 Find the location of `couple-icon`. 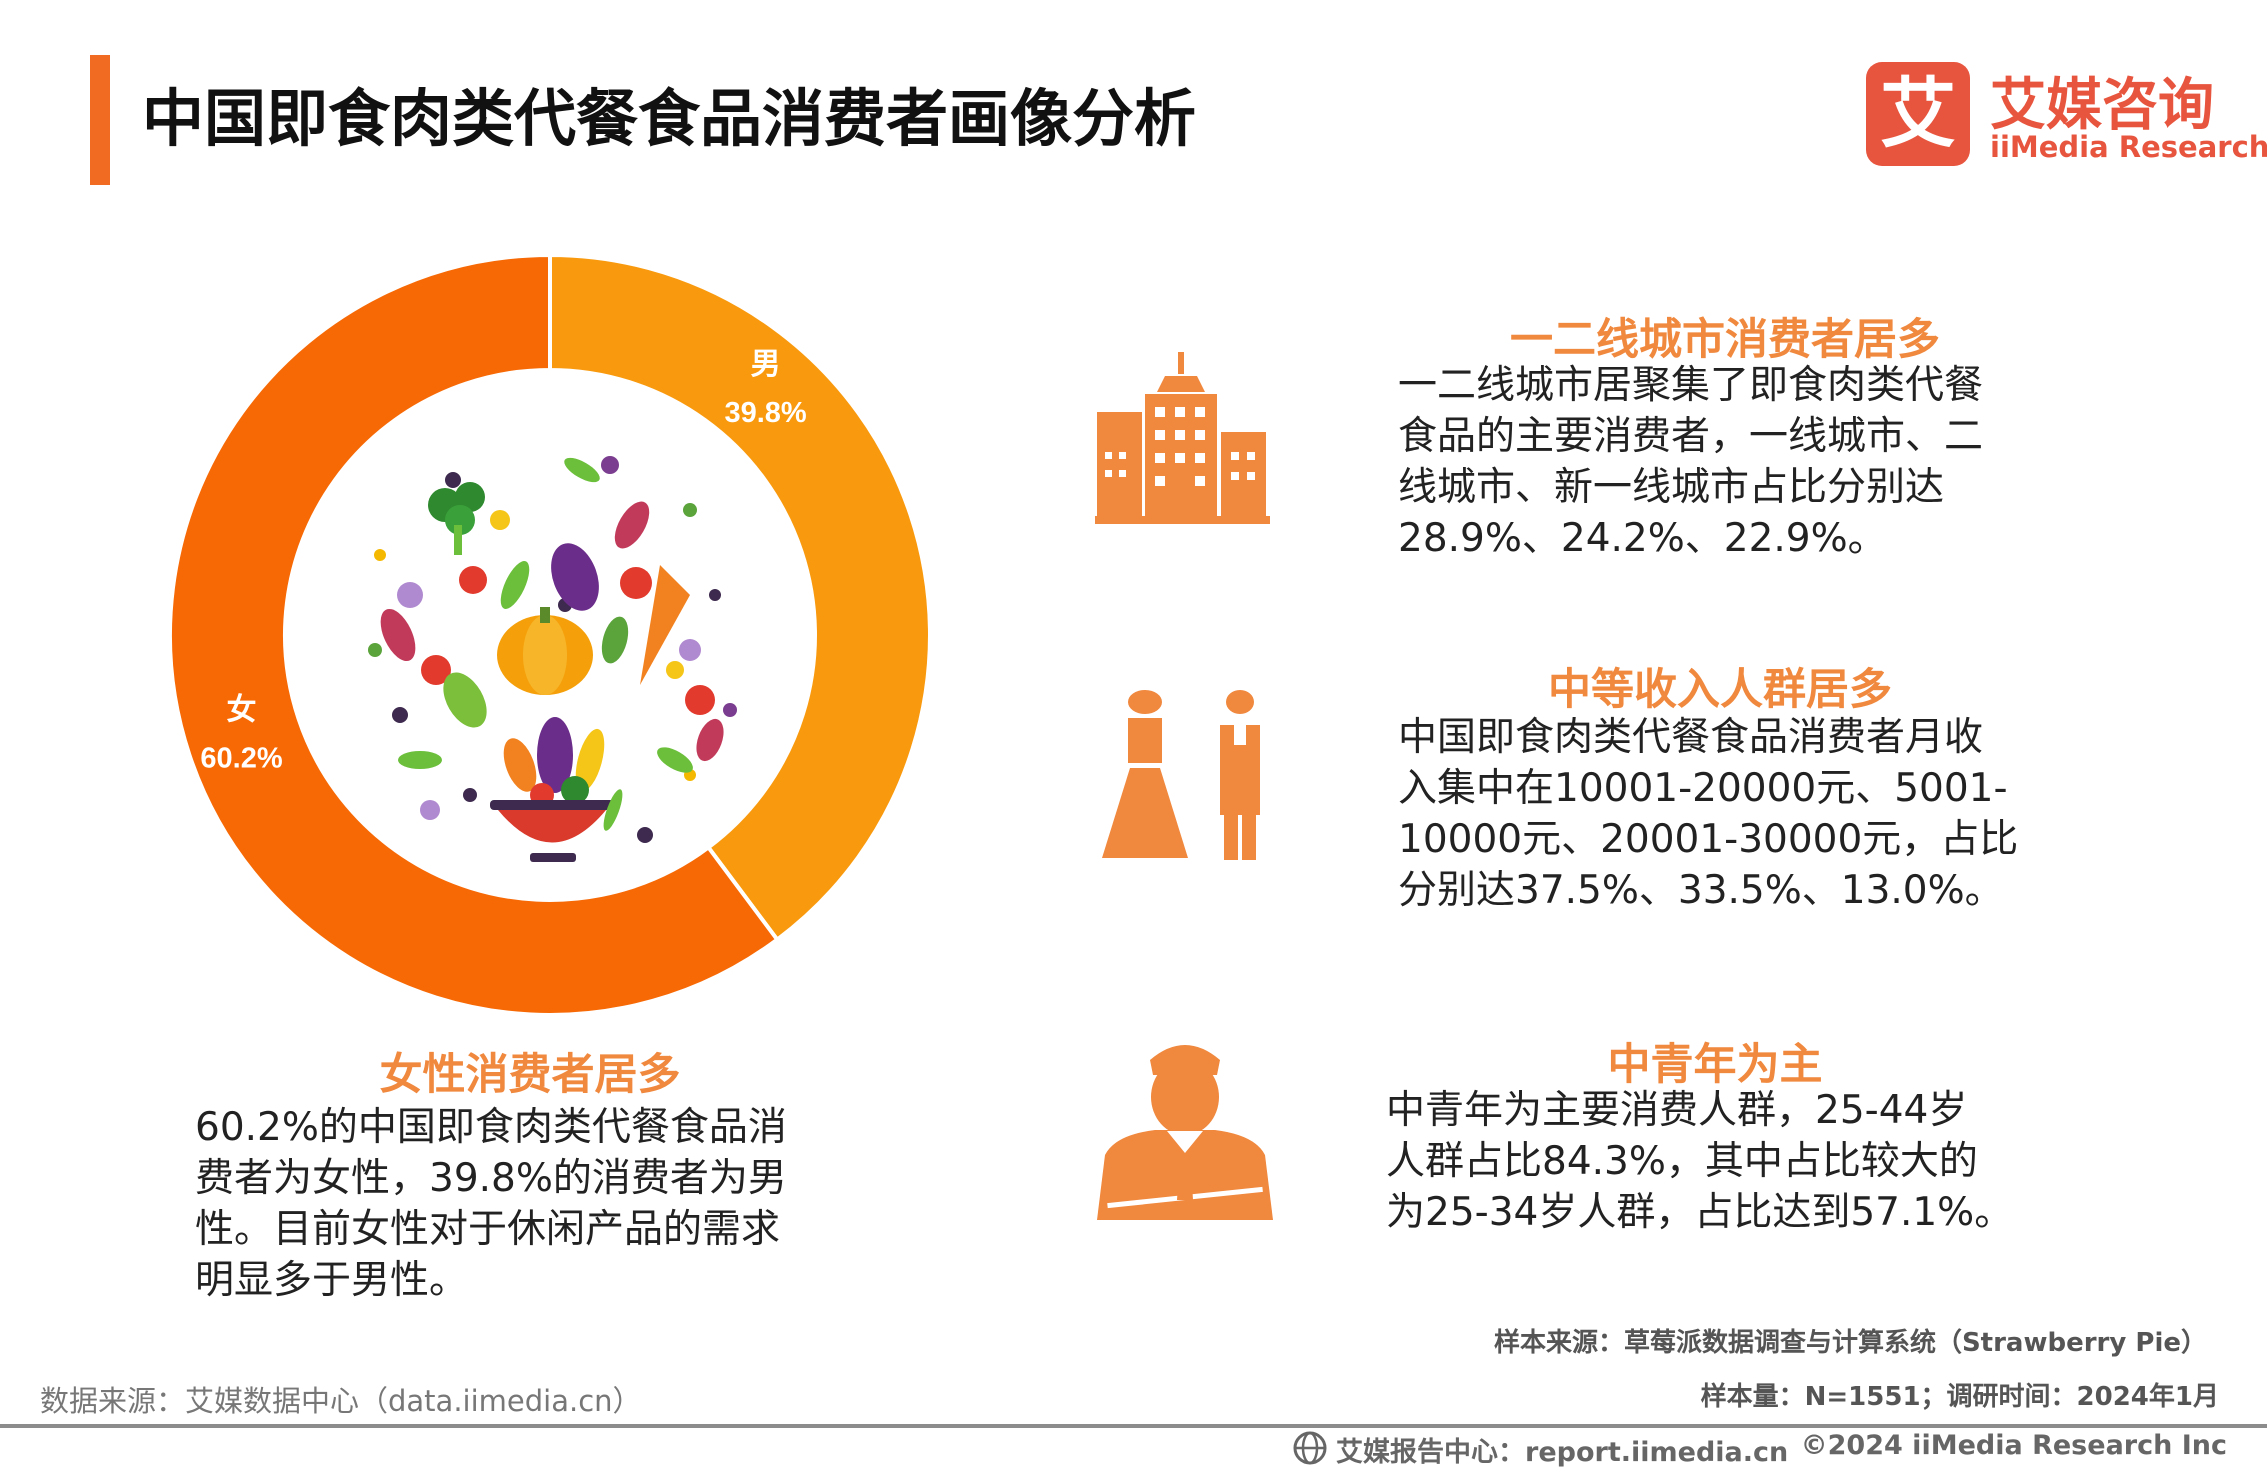

couple-icon is located at coordinates (1181, 775).